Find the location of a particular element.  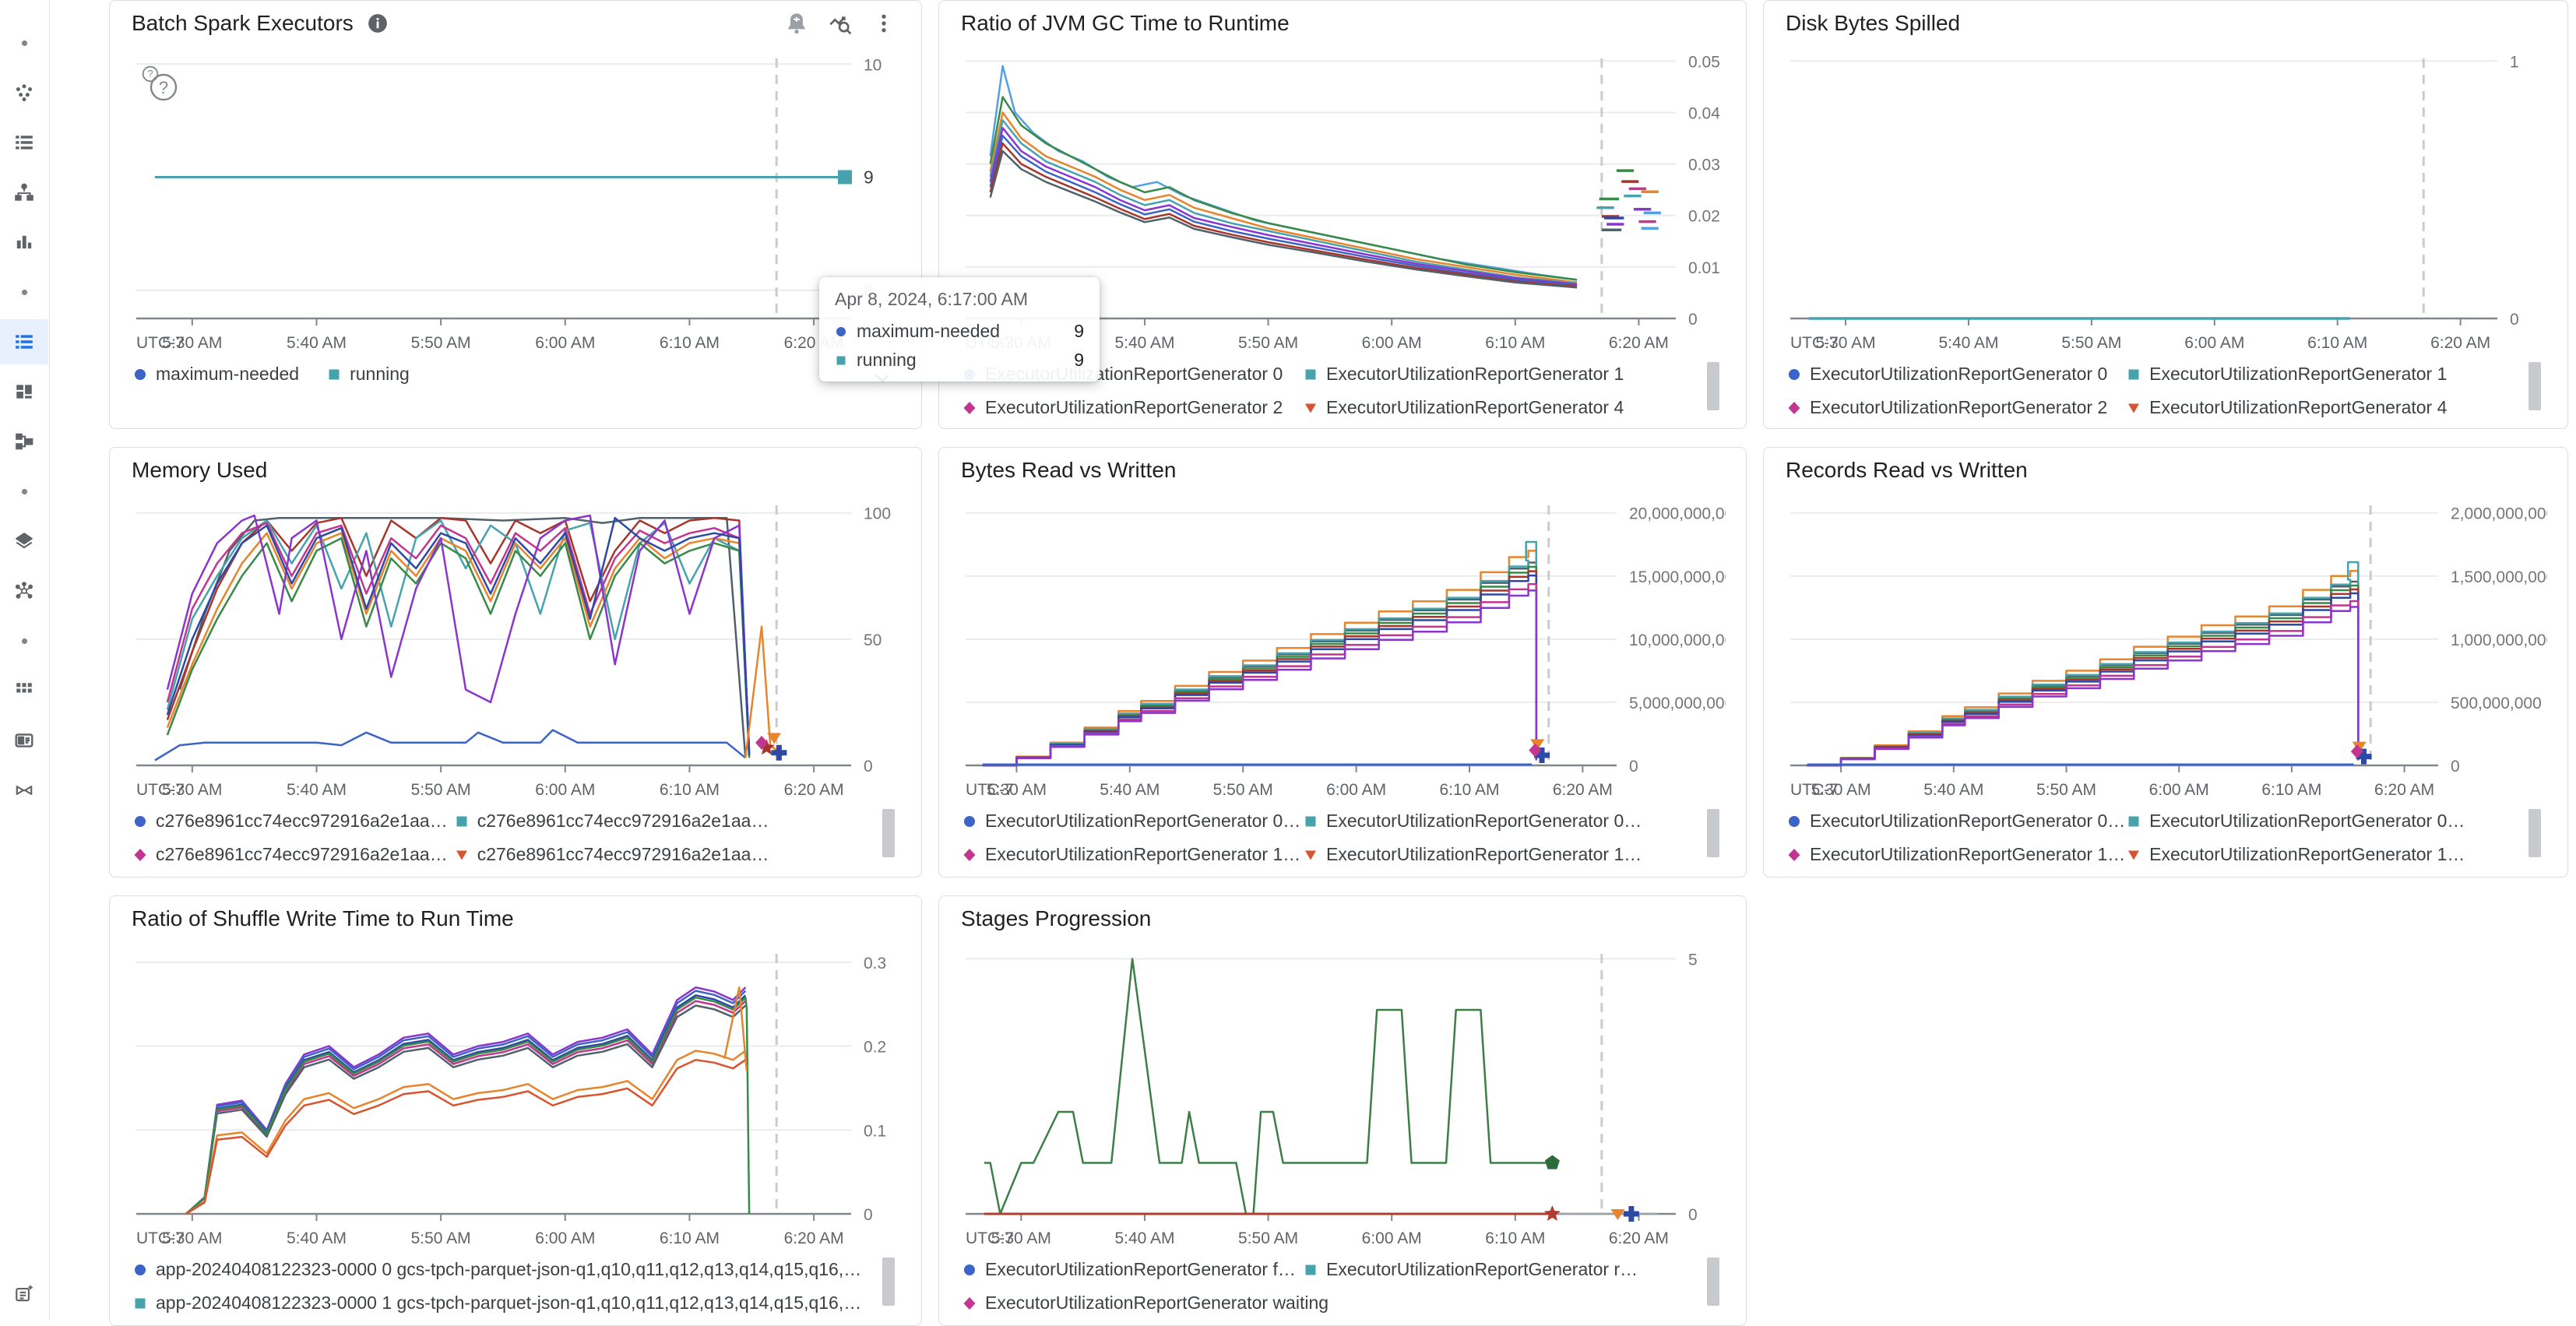

legend-item: c276e8961cc74ecc972916a2e1aae312-w-1 is located at coordinates (294, 854).